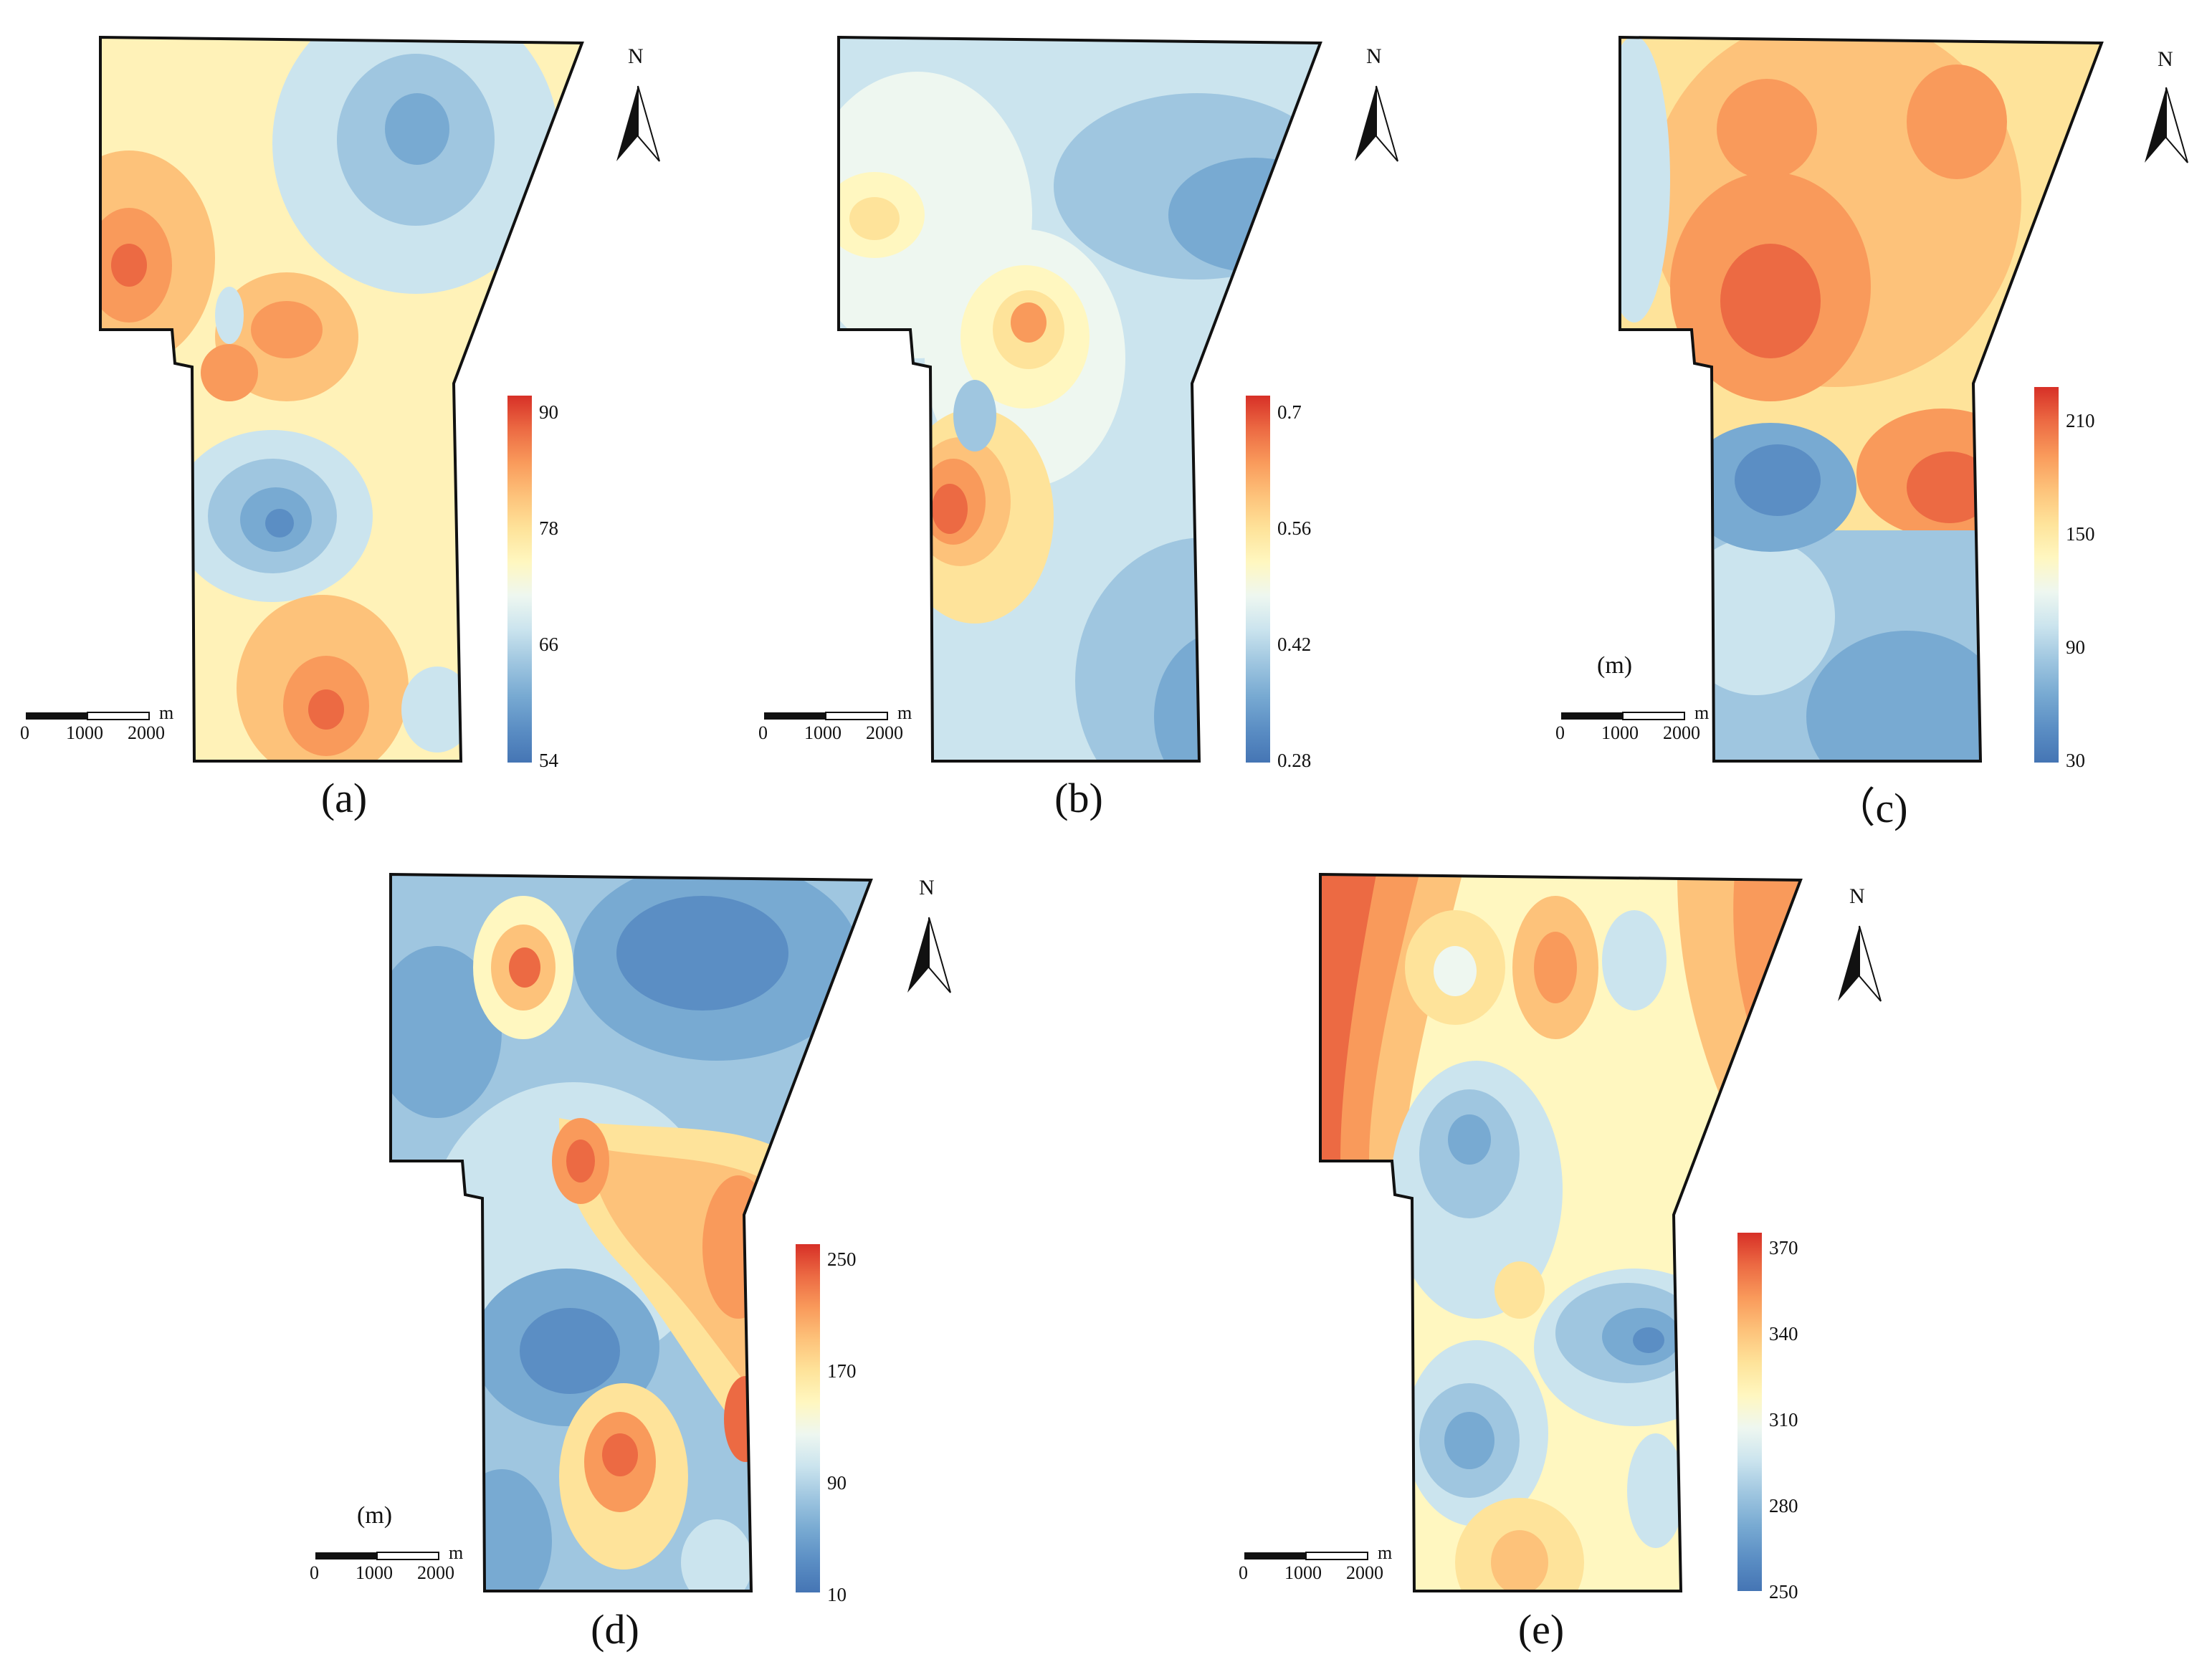 Image resolution: width=2212 pixels, height=1667 pixels. What do you see at coordinates (1560, 732) in the screenshot?
I see `scale-label-c-0: 0` at bounding box center [1560, 732].